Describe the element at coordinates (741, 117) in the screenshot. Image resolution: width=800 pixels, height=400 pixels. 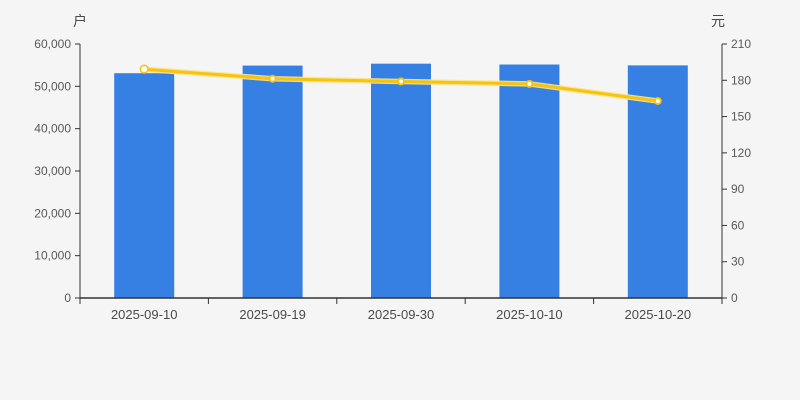
I see `right-axis-tick-label: 150` at that location.